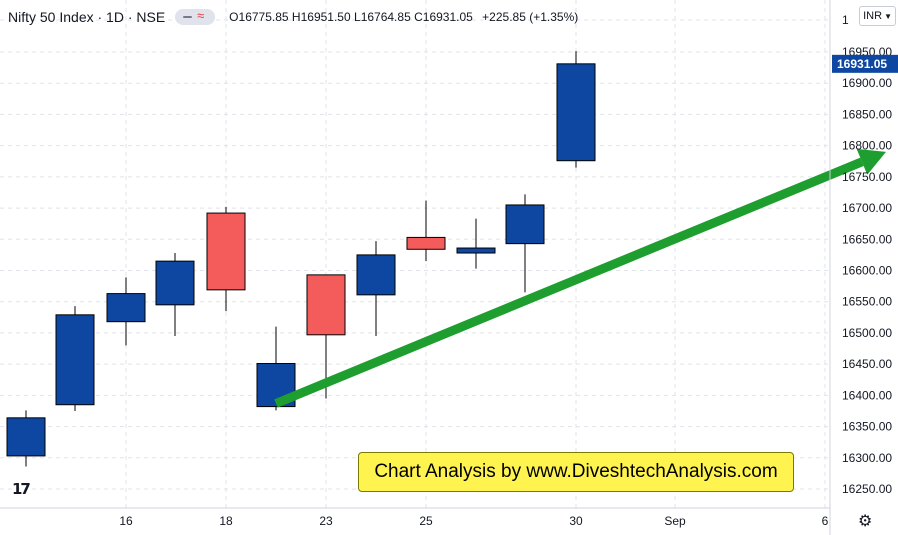  What do you see at coordinates (888, 16) in the screenshot?
I see `chevron-down-icon: ▼` at bounding box center [888, 16].